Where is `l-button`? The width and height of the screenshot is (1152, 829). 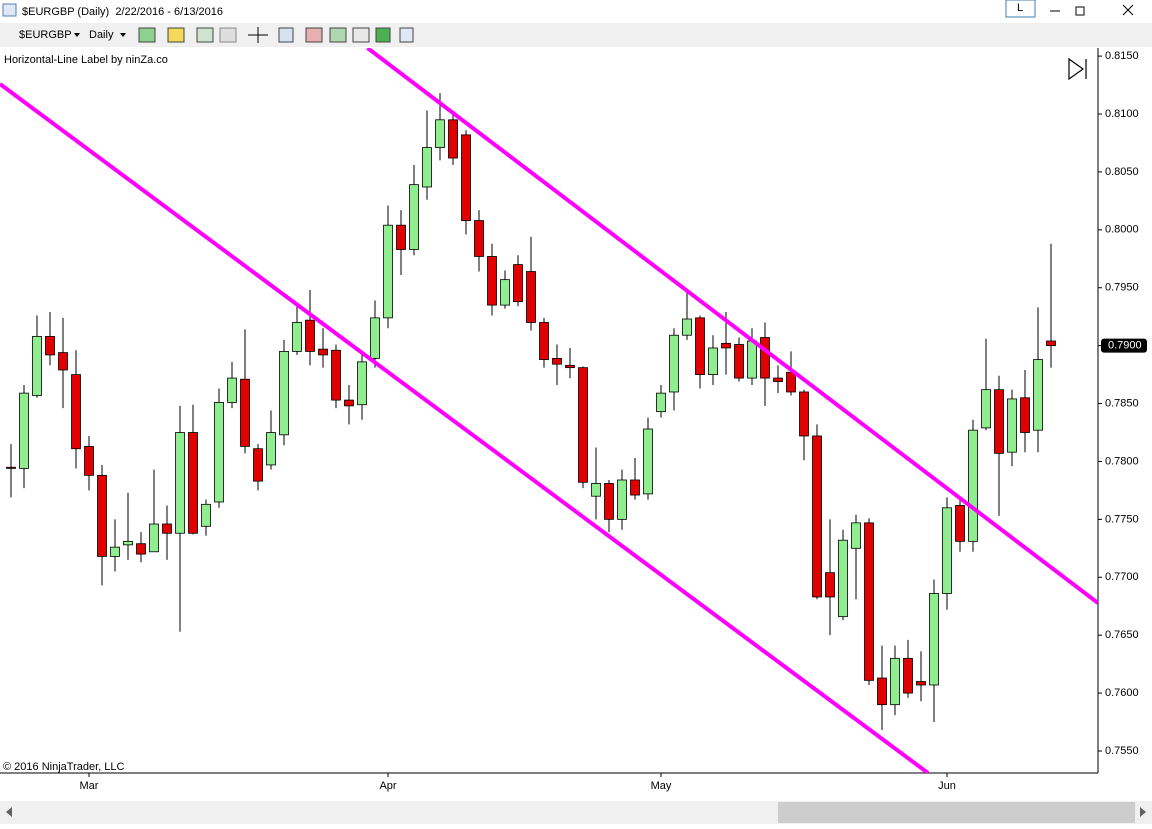
l-button is located at coordinates (1020, 9).